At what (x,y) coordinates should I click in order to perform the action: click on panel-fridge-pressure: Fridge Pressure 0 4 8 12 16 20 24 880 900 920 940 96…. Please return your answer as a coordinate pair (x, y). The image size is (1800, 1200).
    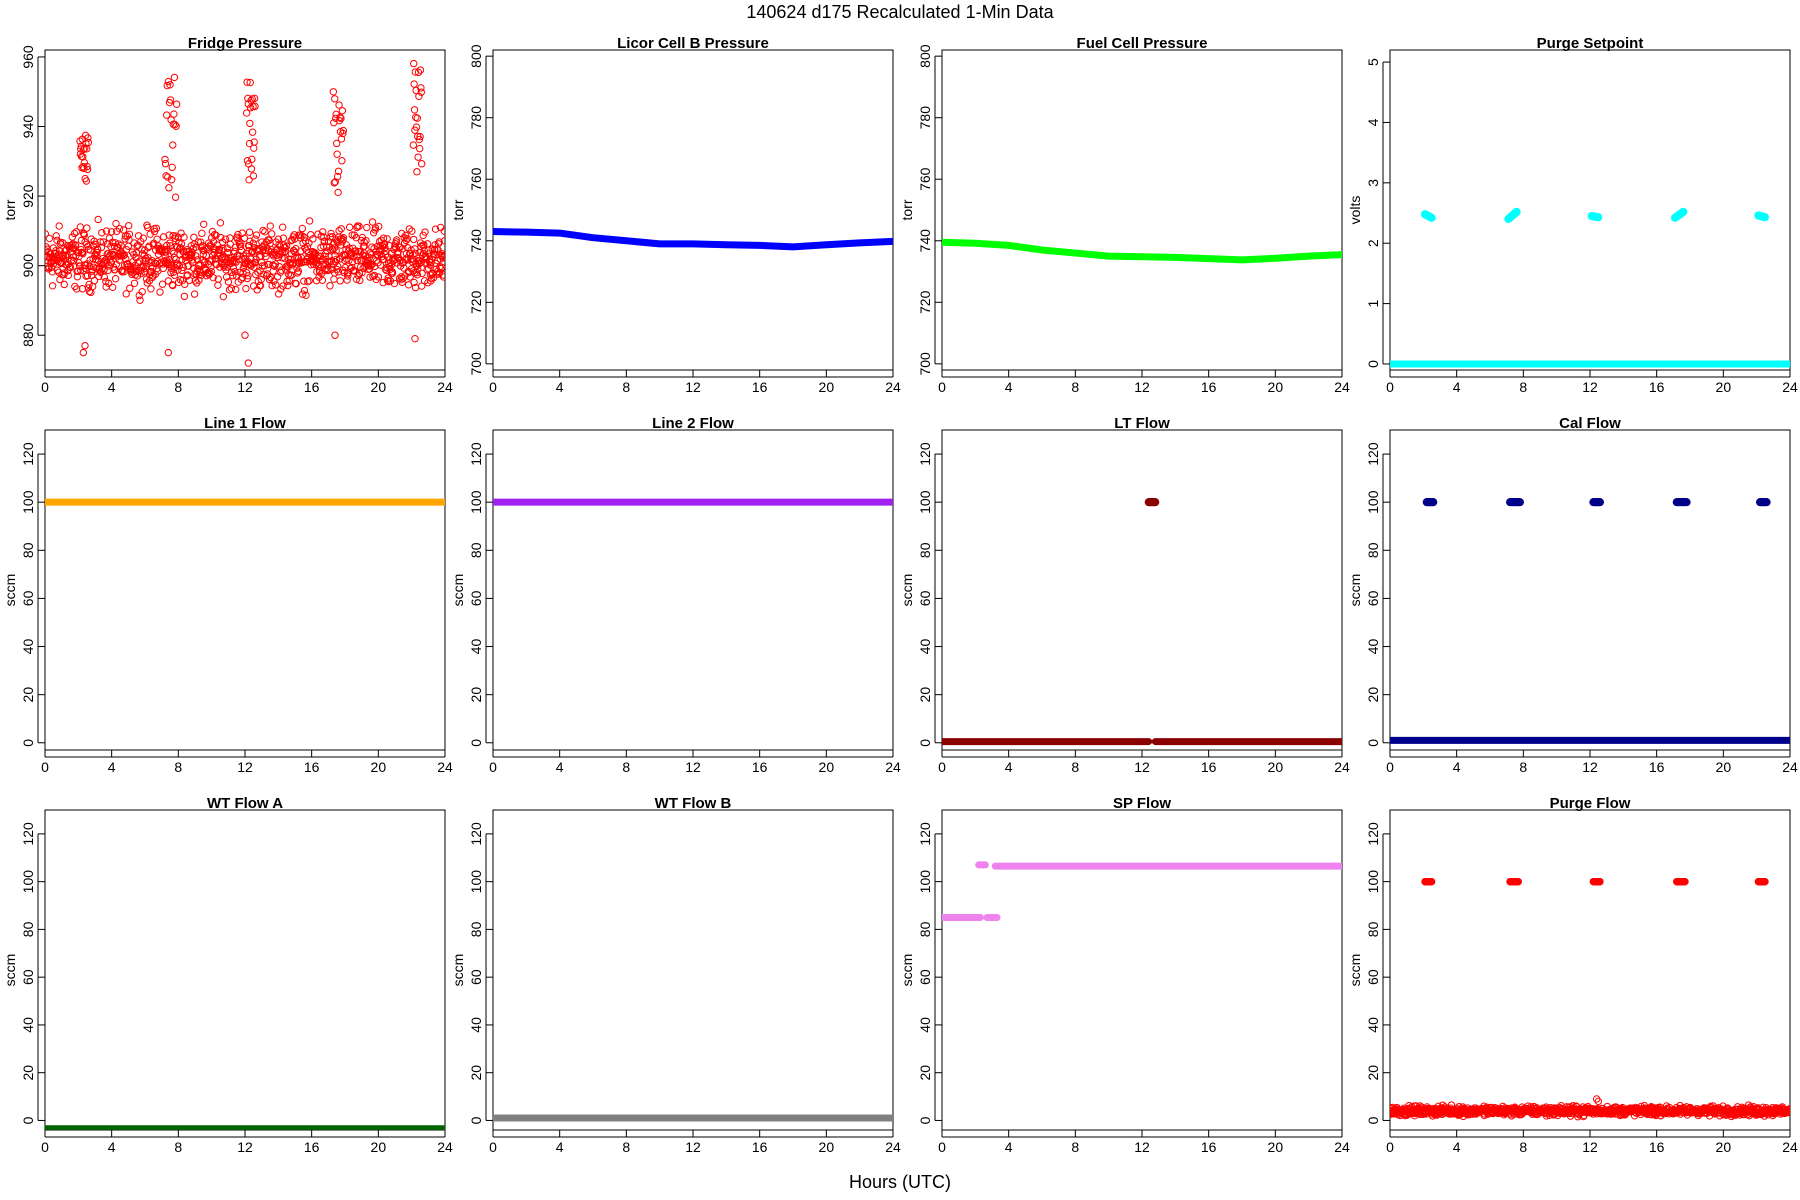
    Looking at the image, I should click on (227, 215).